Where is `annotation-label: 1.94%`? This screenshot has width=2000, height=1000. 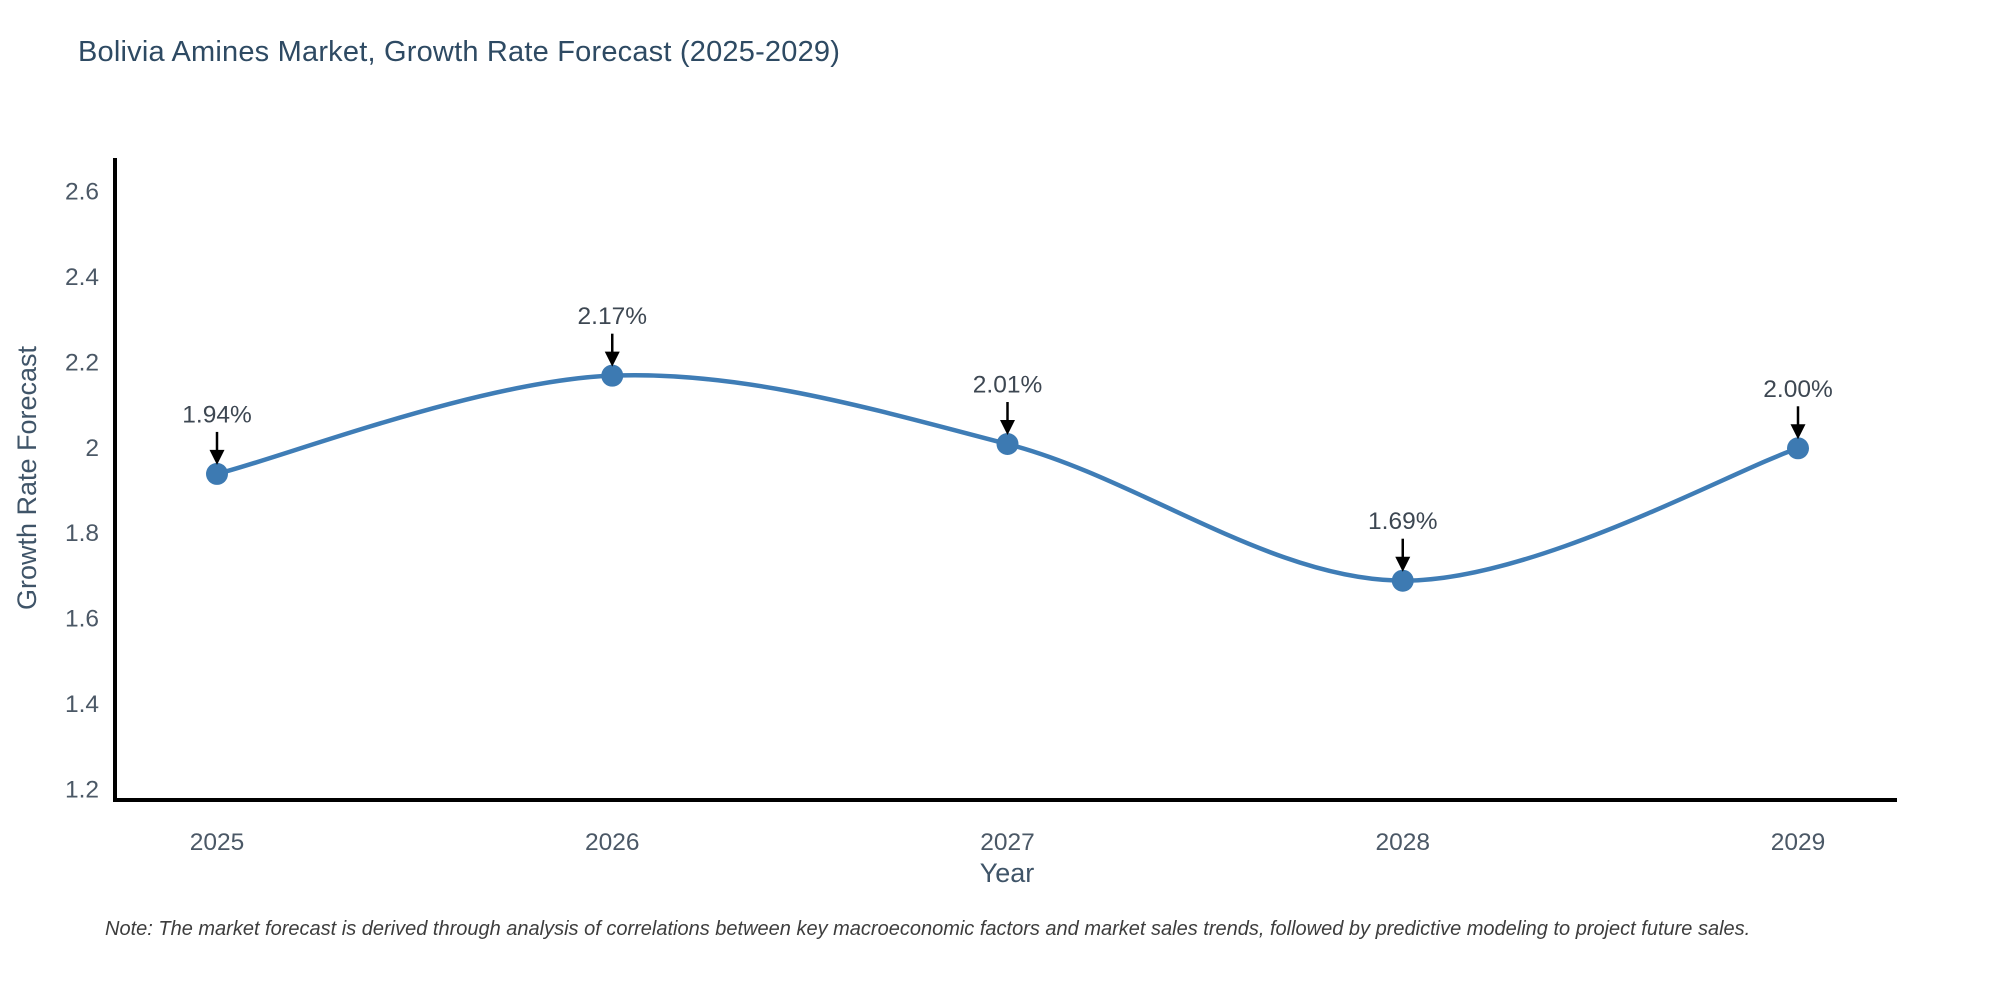 annotation-label: 1.94% is located at coordinates (216, 414).